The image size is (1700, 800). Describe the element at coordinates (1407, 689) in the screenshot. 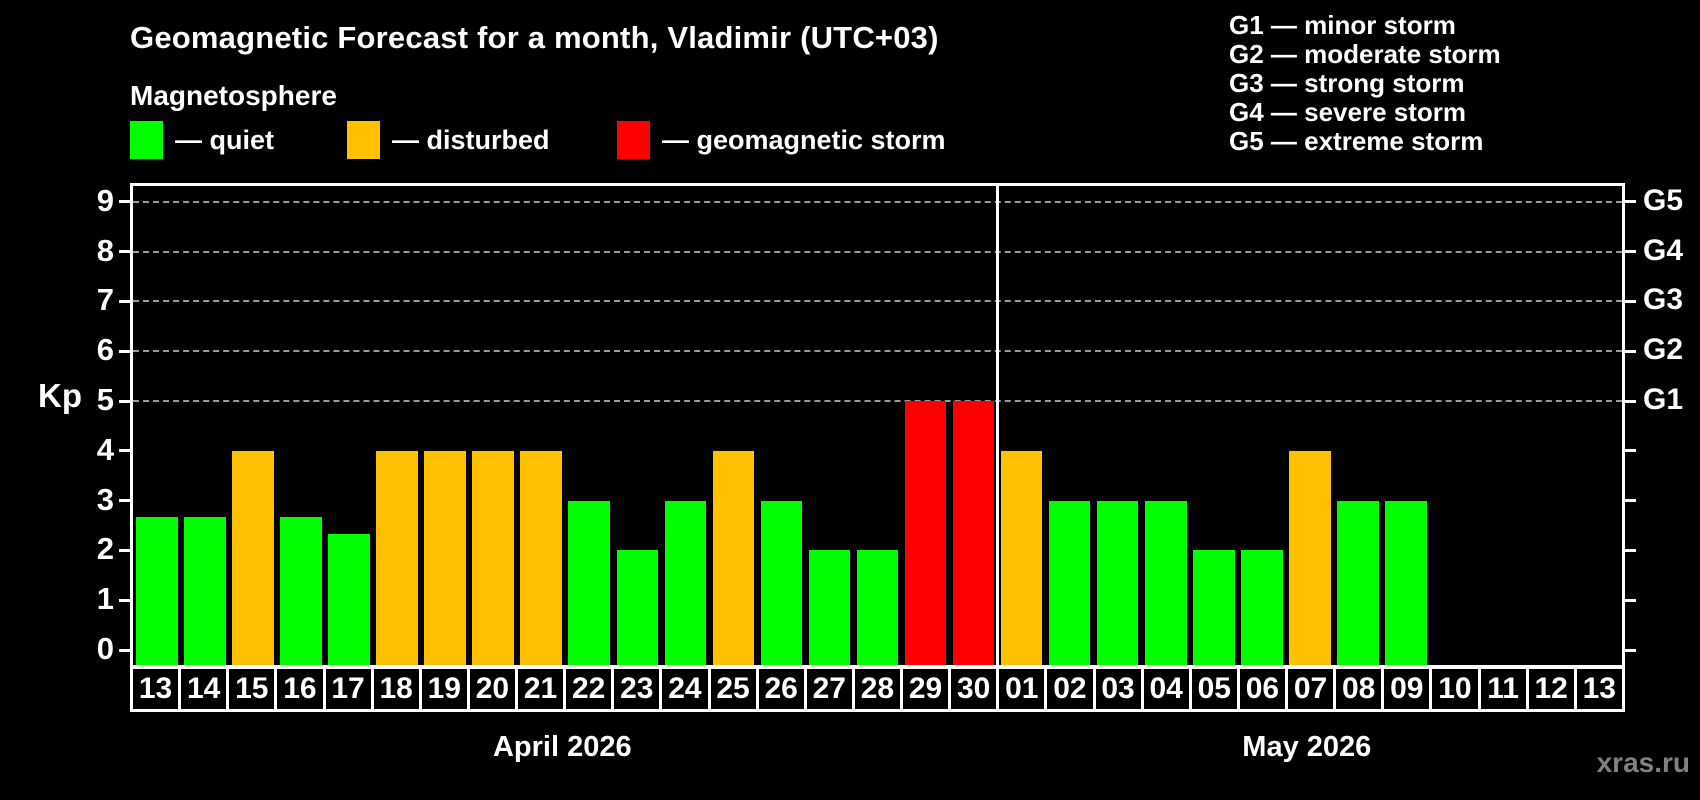

I see `day-cell: 09` at that location.